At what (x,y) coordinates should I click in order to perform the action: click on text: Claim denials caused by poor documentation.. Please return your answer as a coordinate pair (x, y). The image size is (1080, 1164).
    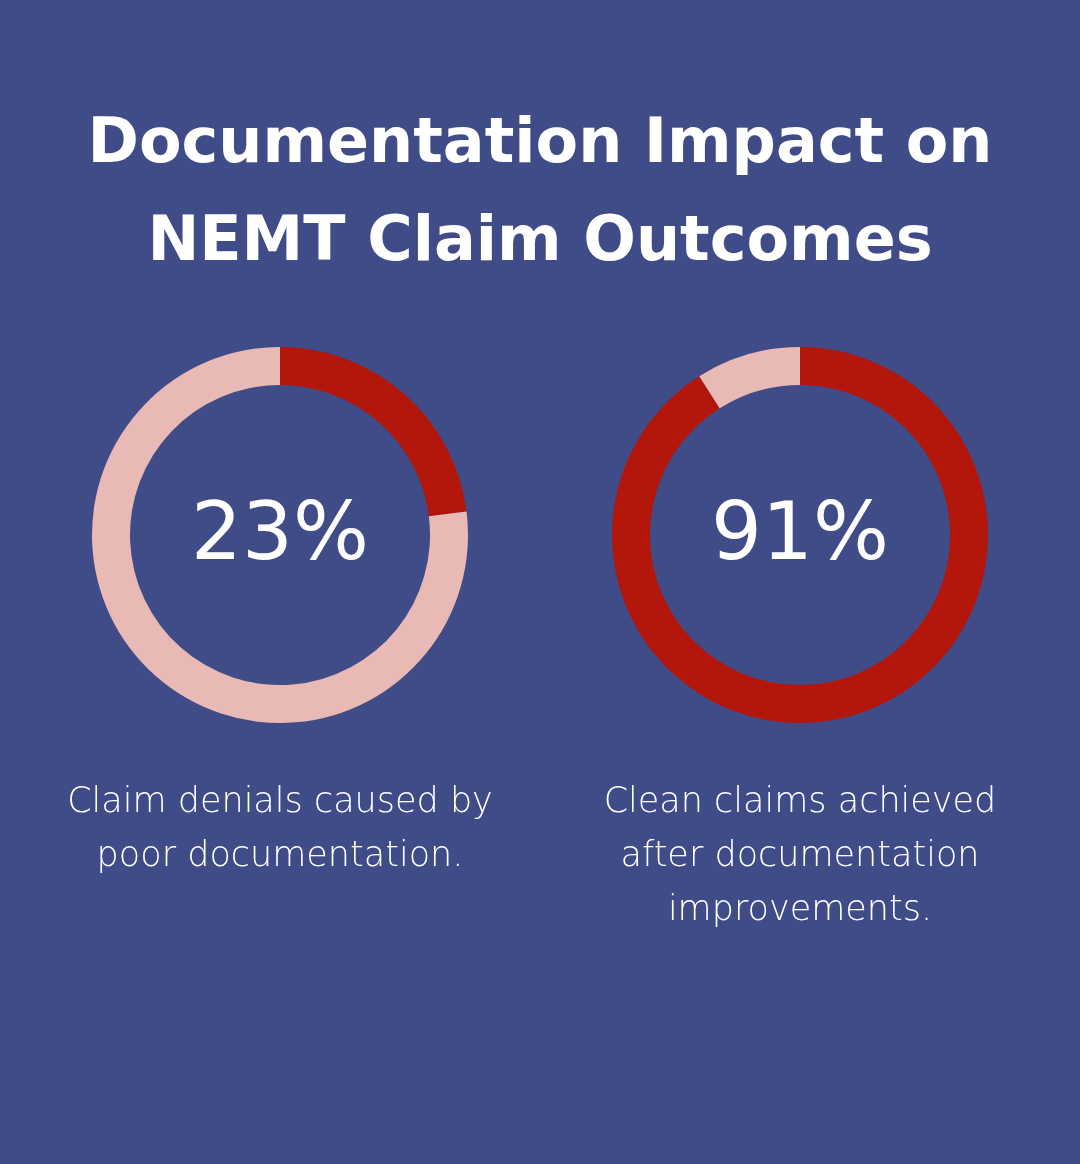
    Looking at the image, I should click on (280, 827).